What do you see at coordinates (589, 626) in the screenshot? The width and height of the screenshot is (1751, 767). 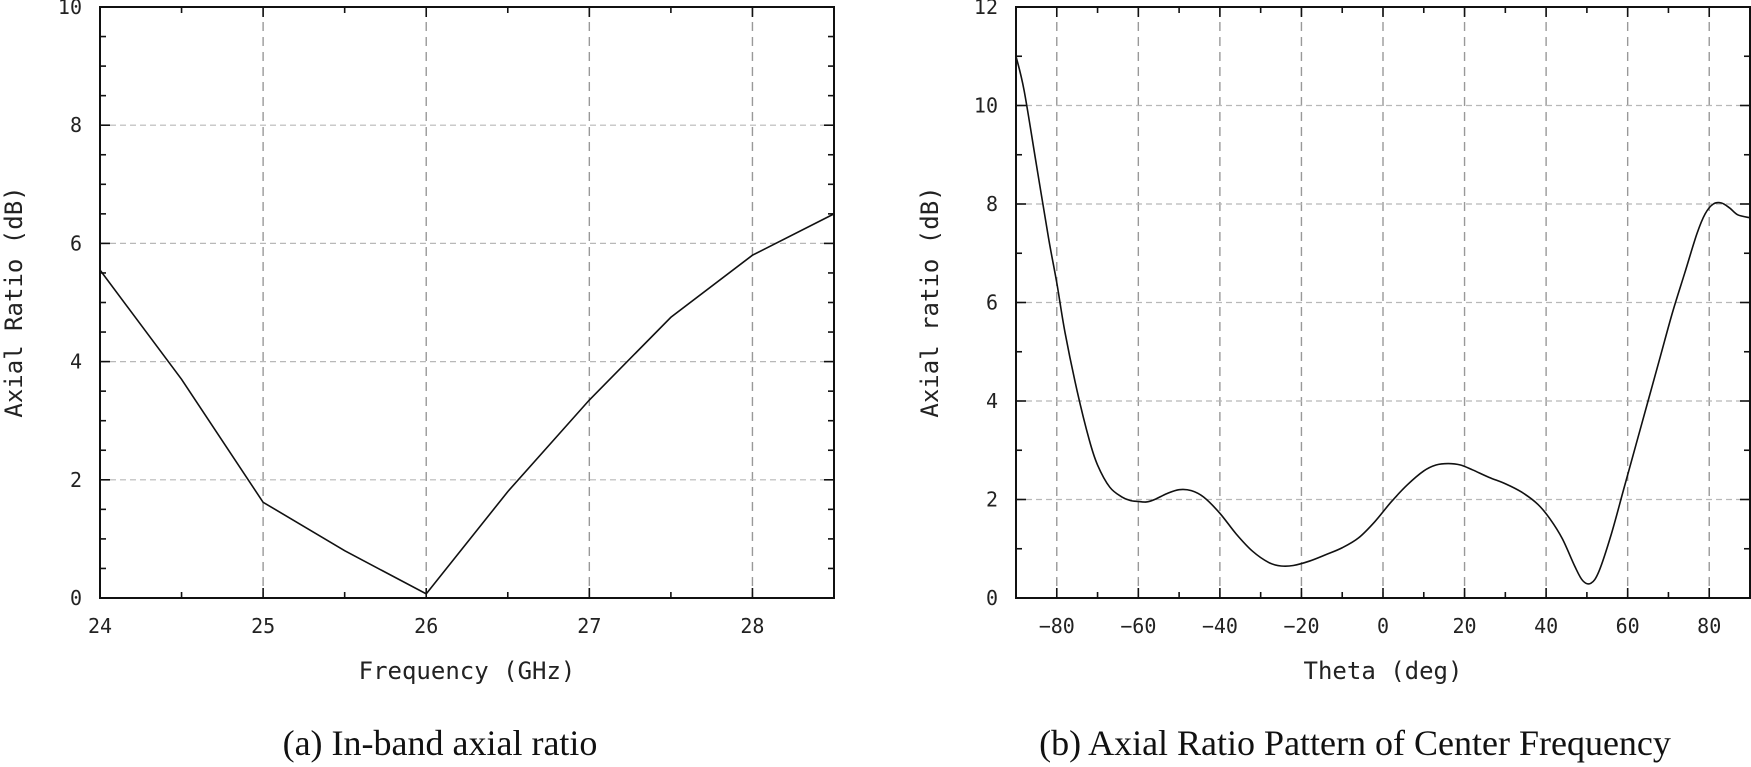 I see `a-x-tick-label: 27` at bounding box center [589, 626].